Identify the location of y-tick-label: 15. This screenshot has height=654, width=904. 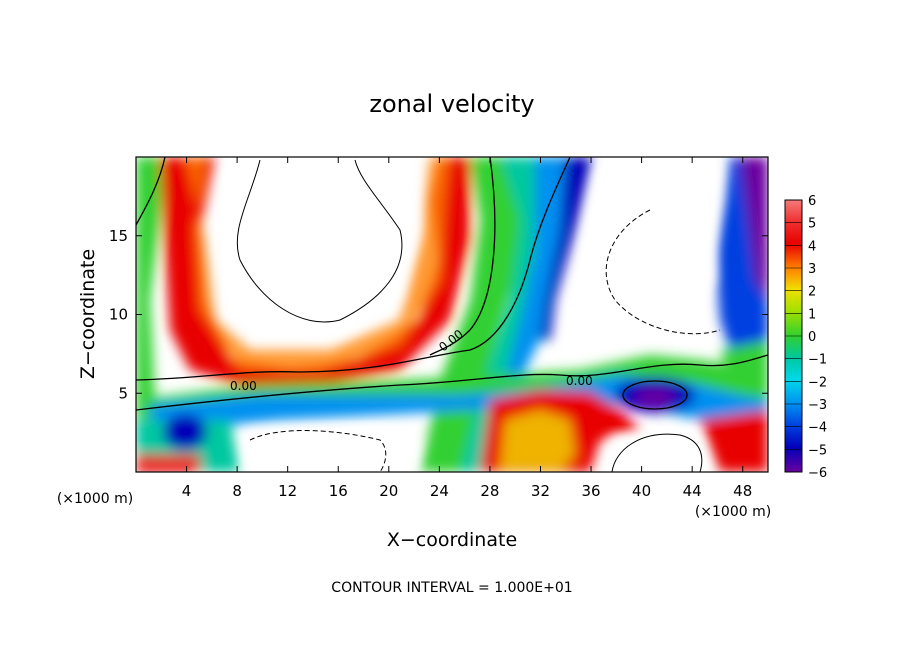
(118, 236).